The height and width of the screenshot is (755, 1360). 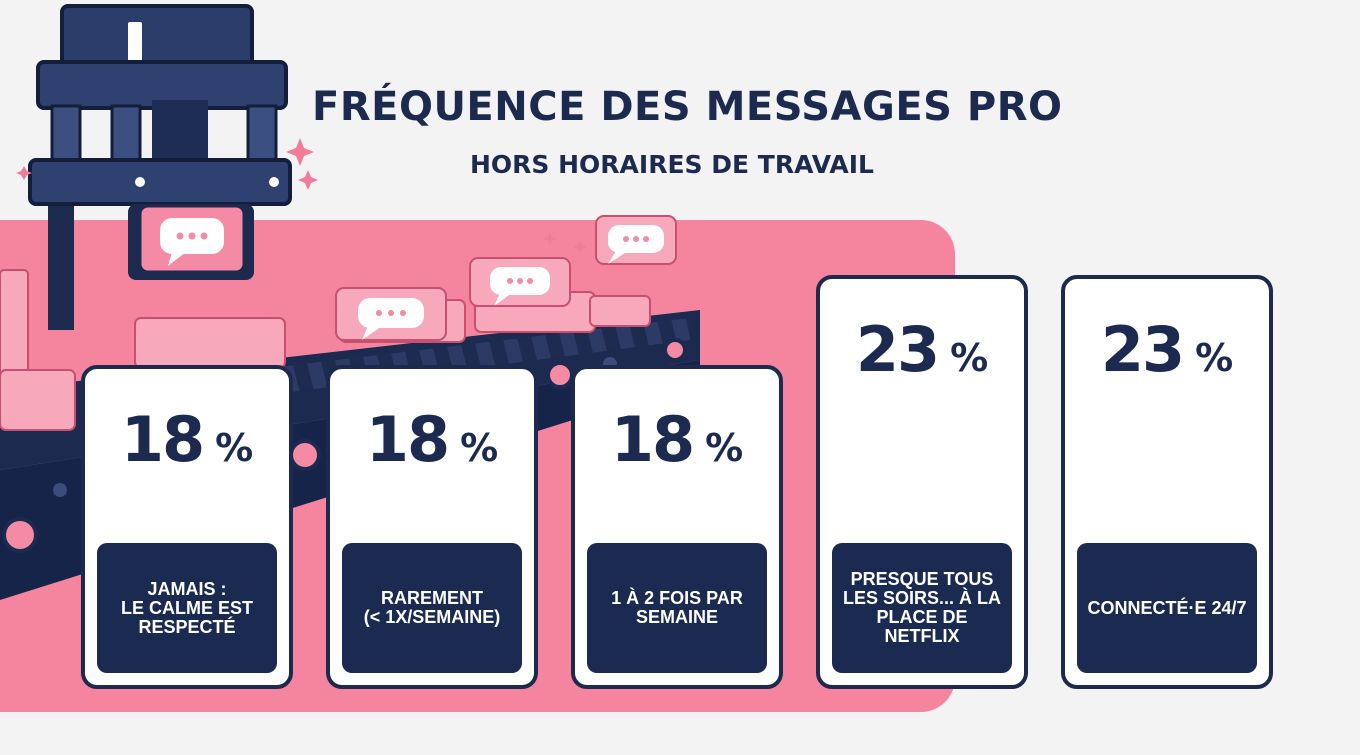 What do you see at coordinates (677, 527) in the screenshot?
I see `stat-card: 18% 1 À 2 FOIS PAR SEMAINE` at bounding box center [677, 527].